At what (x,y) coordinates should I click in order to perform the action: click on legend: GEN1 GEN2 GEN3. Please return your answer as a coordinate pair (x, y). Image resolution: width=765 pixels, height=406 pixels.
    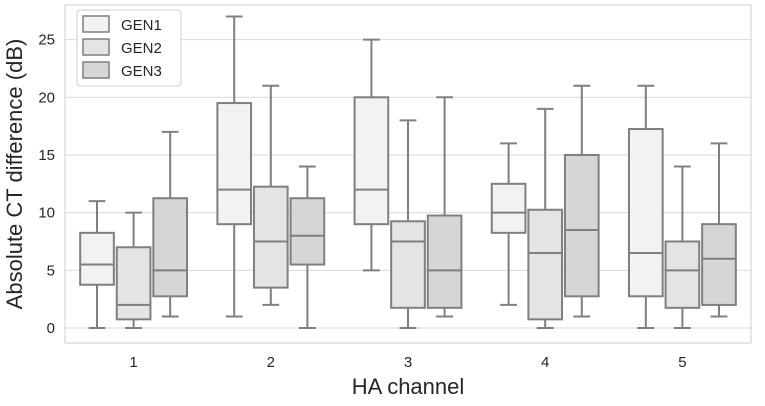
    Looking at the image, I should click on (129, 48).